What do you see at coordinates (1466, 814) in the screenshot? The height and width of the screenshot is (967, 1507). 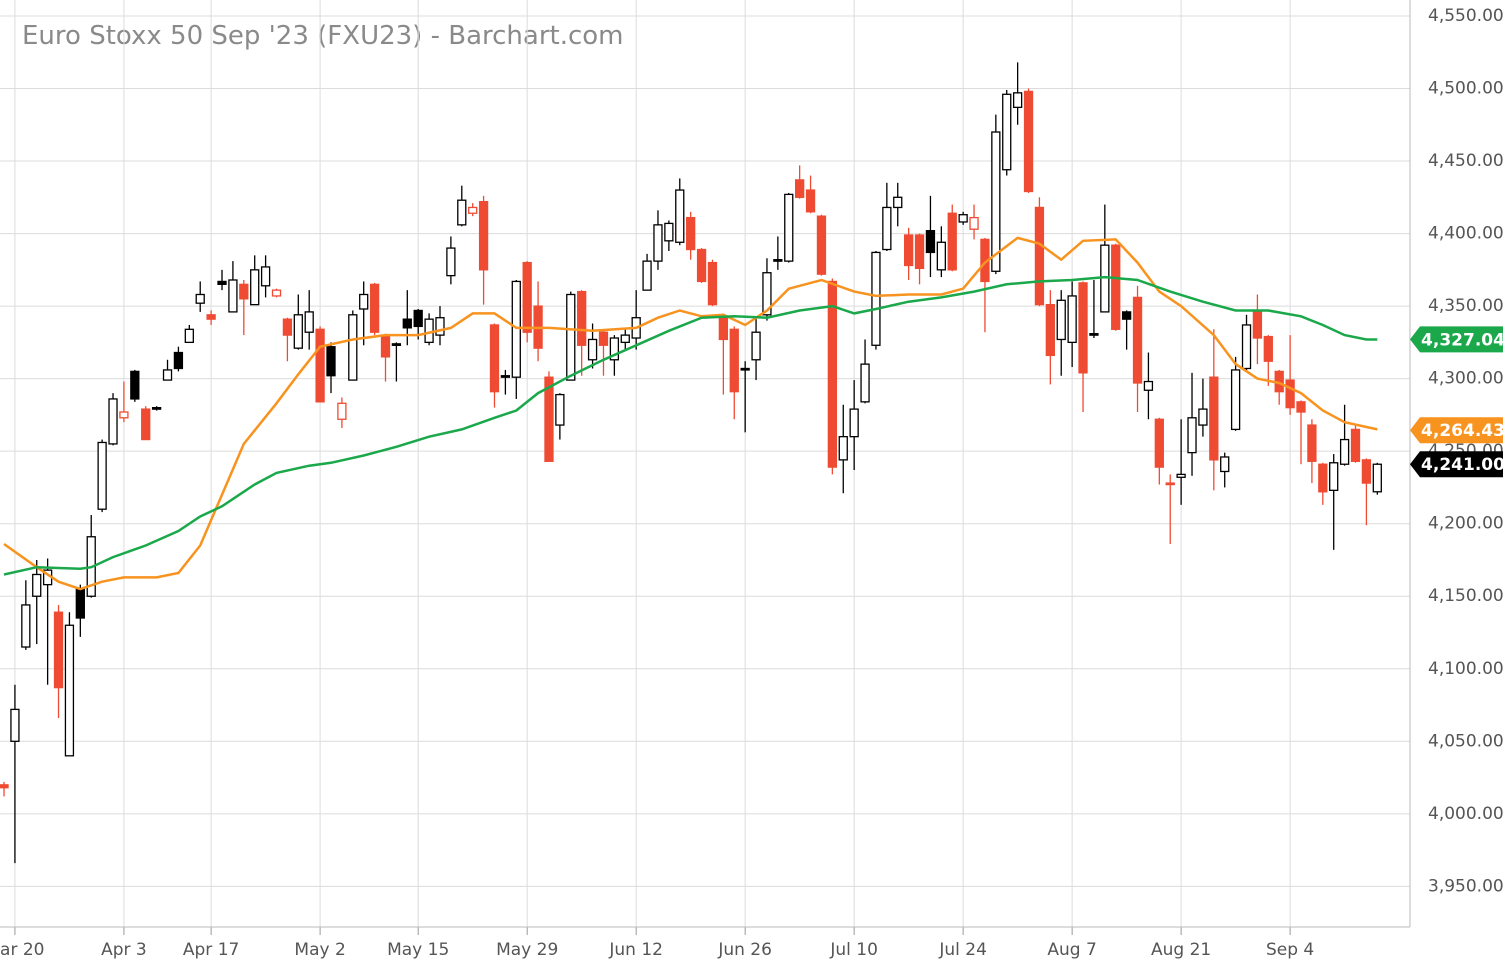 I see `y-tick-label: 4,000.00` at bounding box center [1466, 814].